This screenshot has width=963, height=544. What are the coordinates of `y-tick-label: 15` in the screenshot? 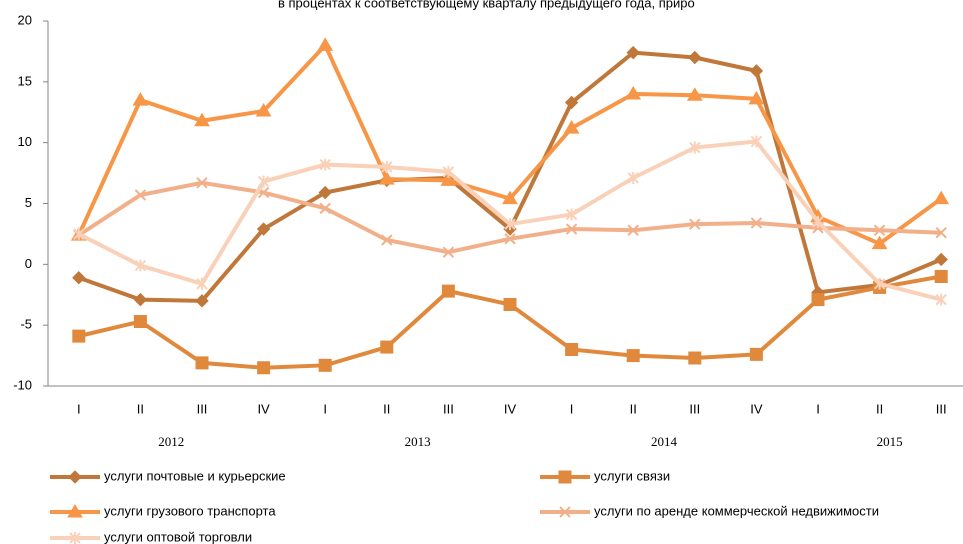 It's located at (25, 80).